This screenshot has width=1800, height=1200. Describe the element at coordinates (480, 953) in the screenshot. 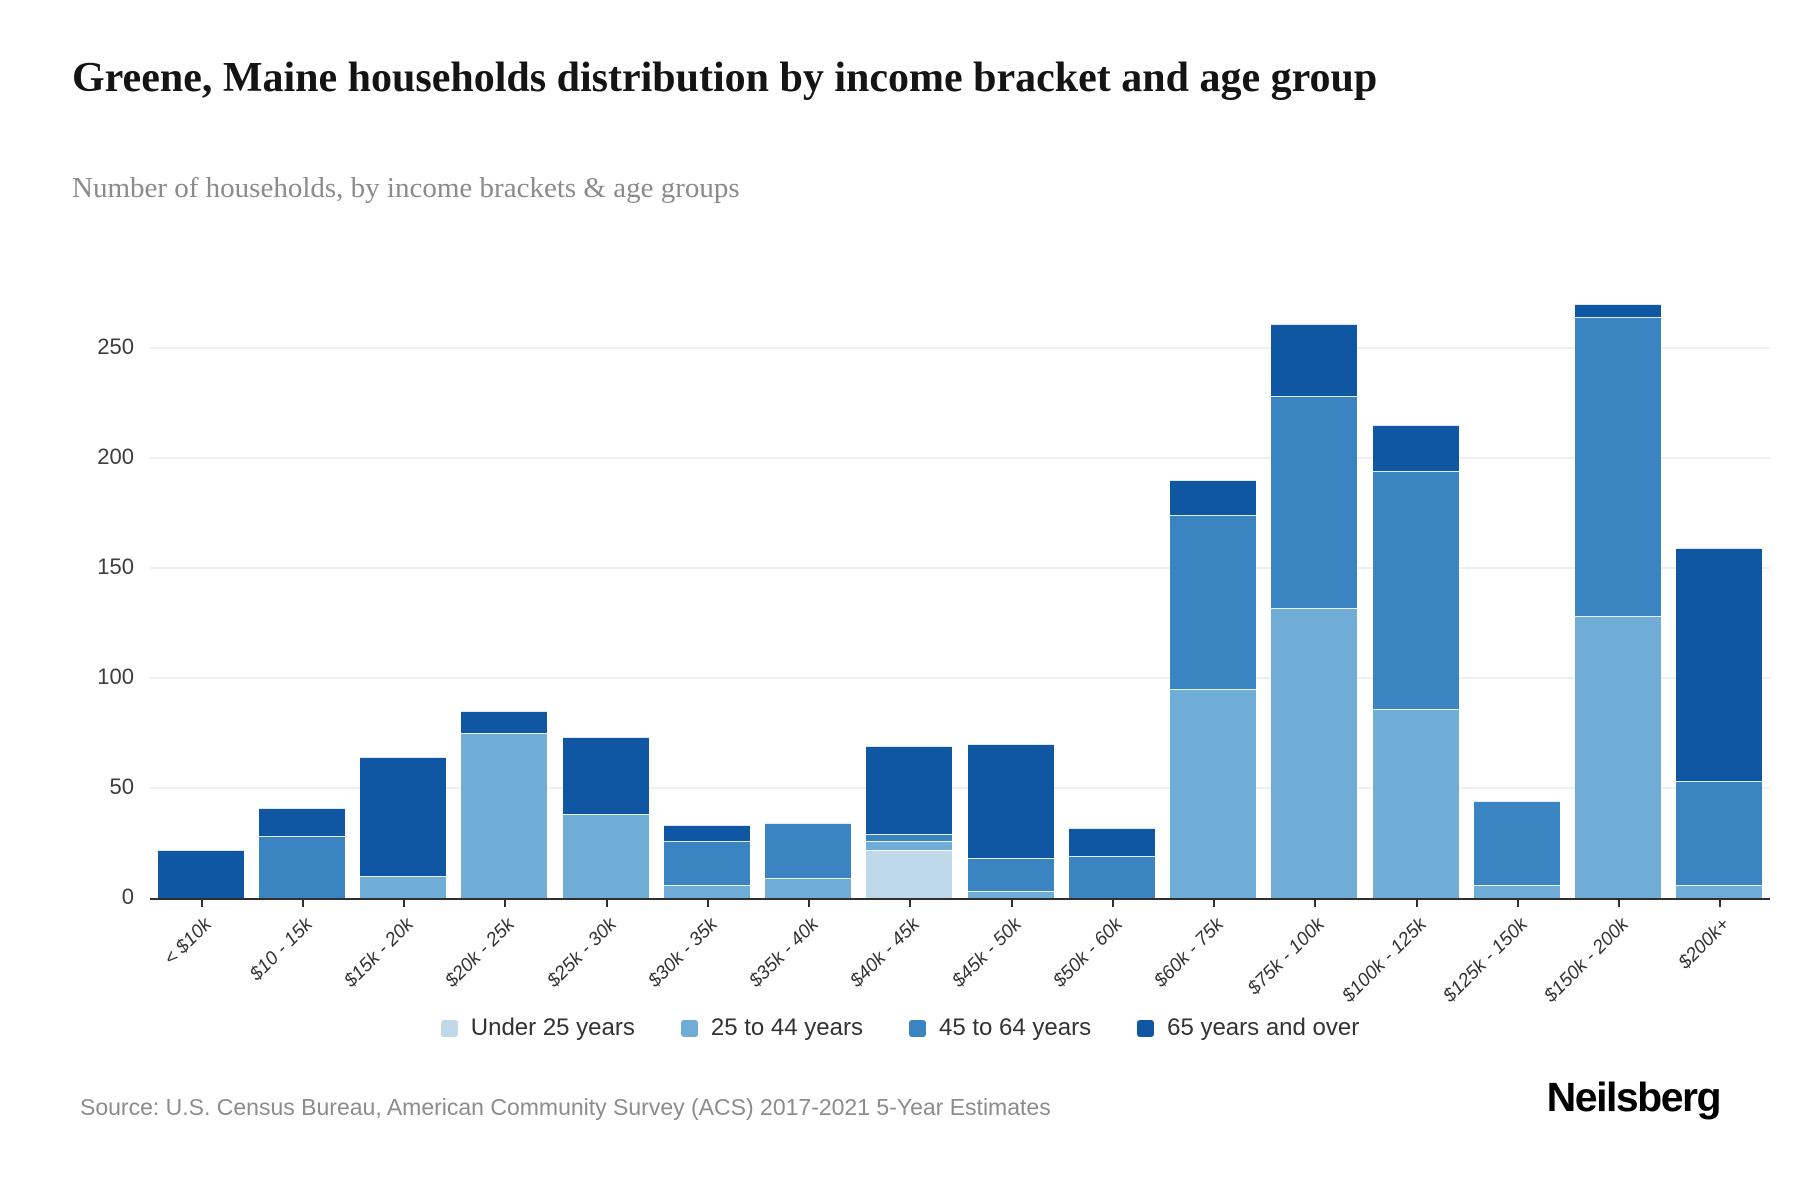

I see `x-axis-label: $20k - 25k` at that location.